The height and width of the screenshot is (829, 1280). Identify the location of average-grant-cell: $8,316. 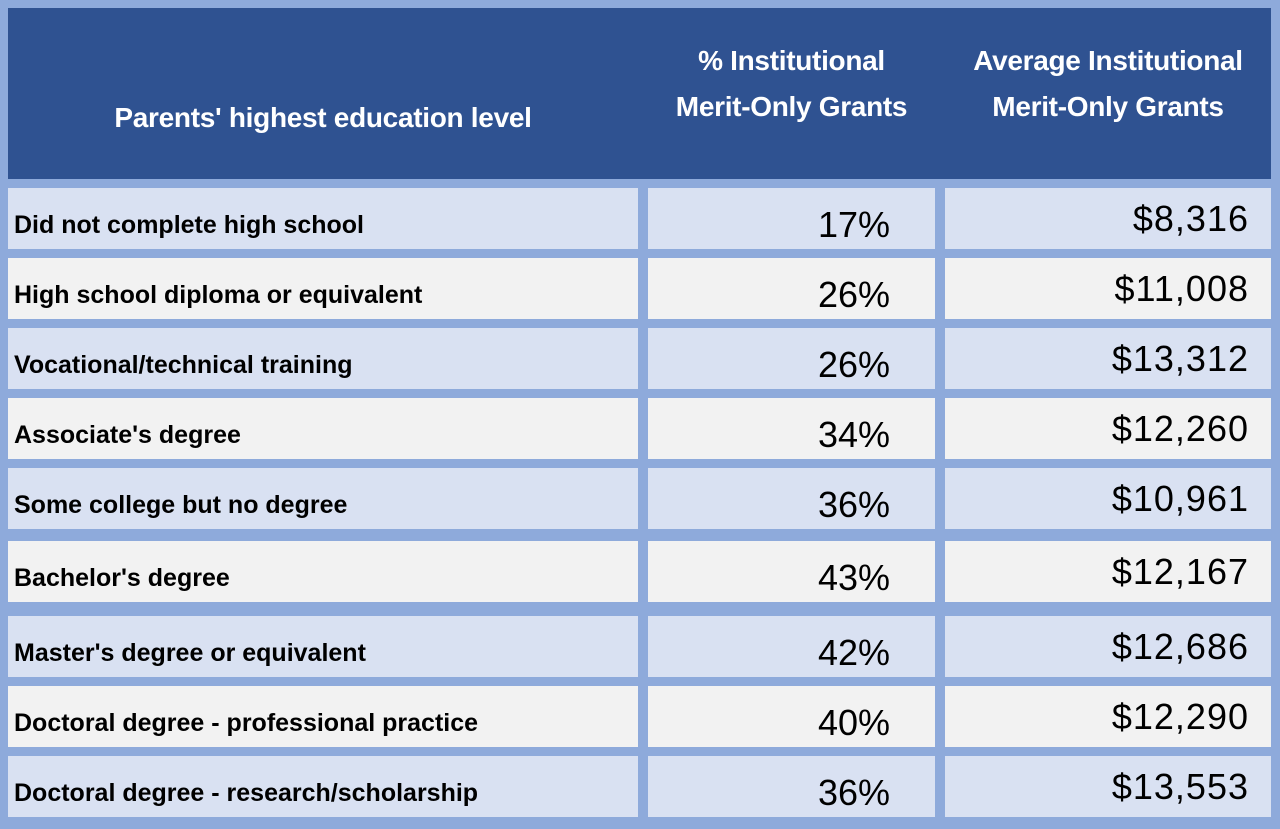
(1108, 218).